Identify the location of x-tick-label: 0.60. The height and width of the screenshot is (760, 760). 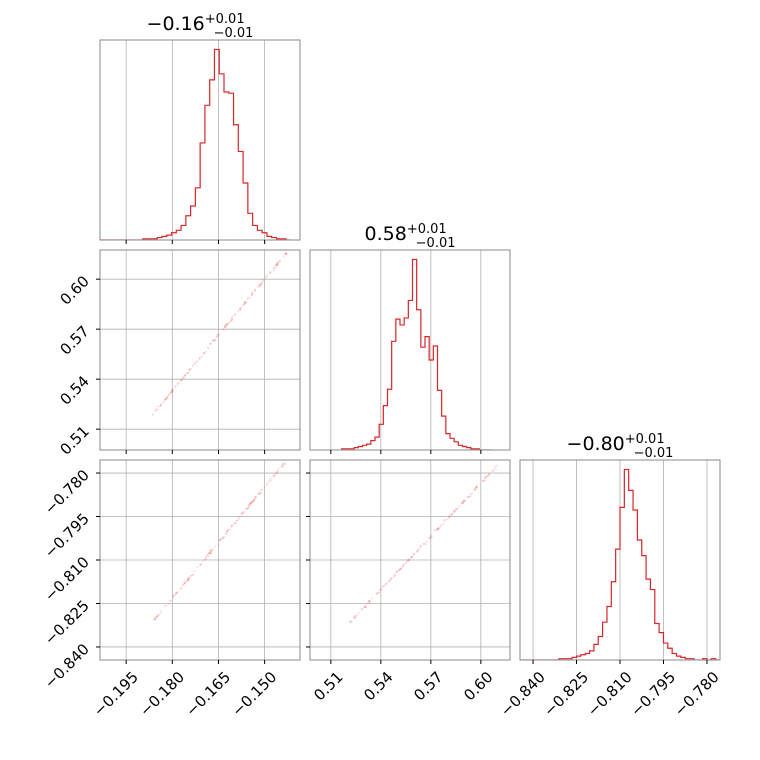
(478, 686).